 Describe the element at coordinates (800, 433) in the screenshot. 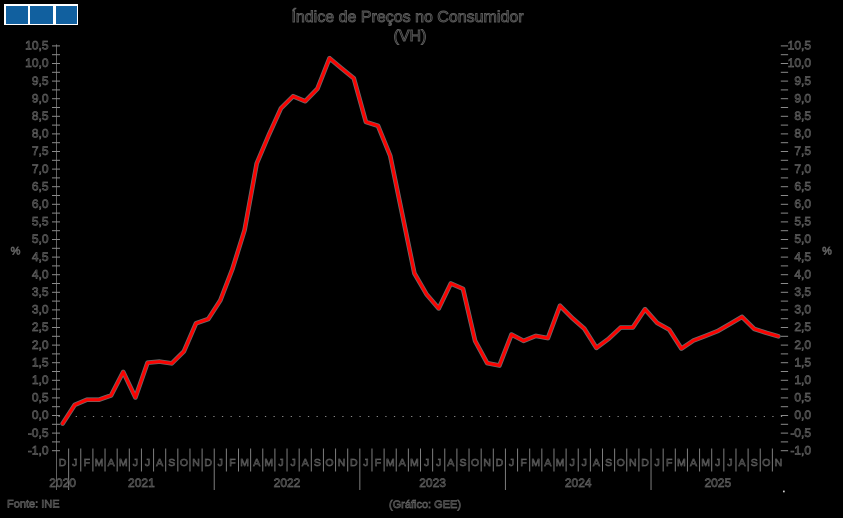

I see `svg-text: -0,5` at that location.